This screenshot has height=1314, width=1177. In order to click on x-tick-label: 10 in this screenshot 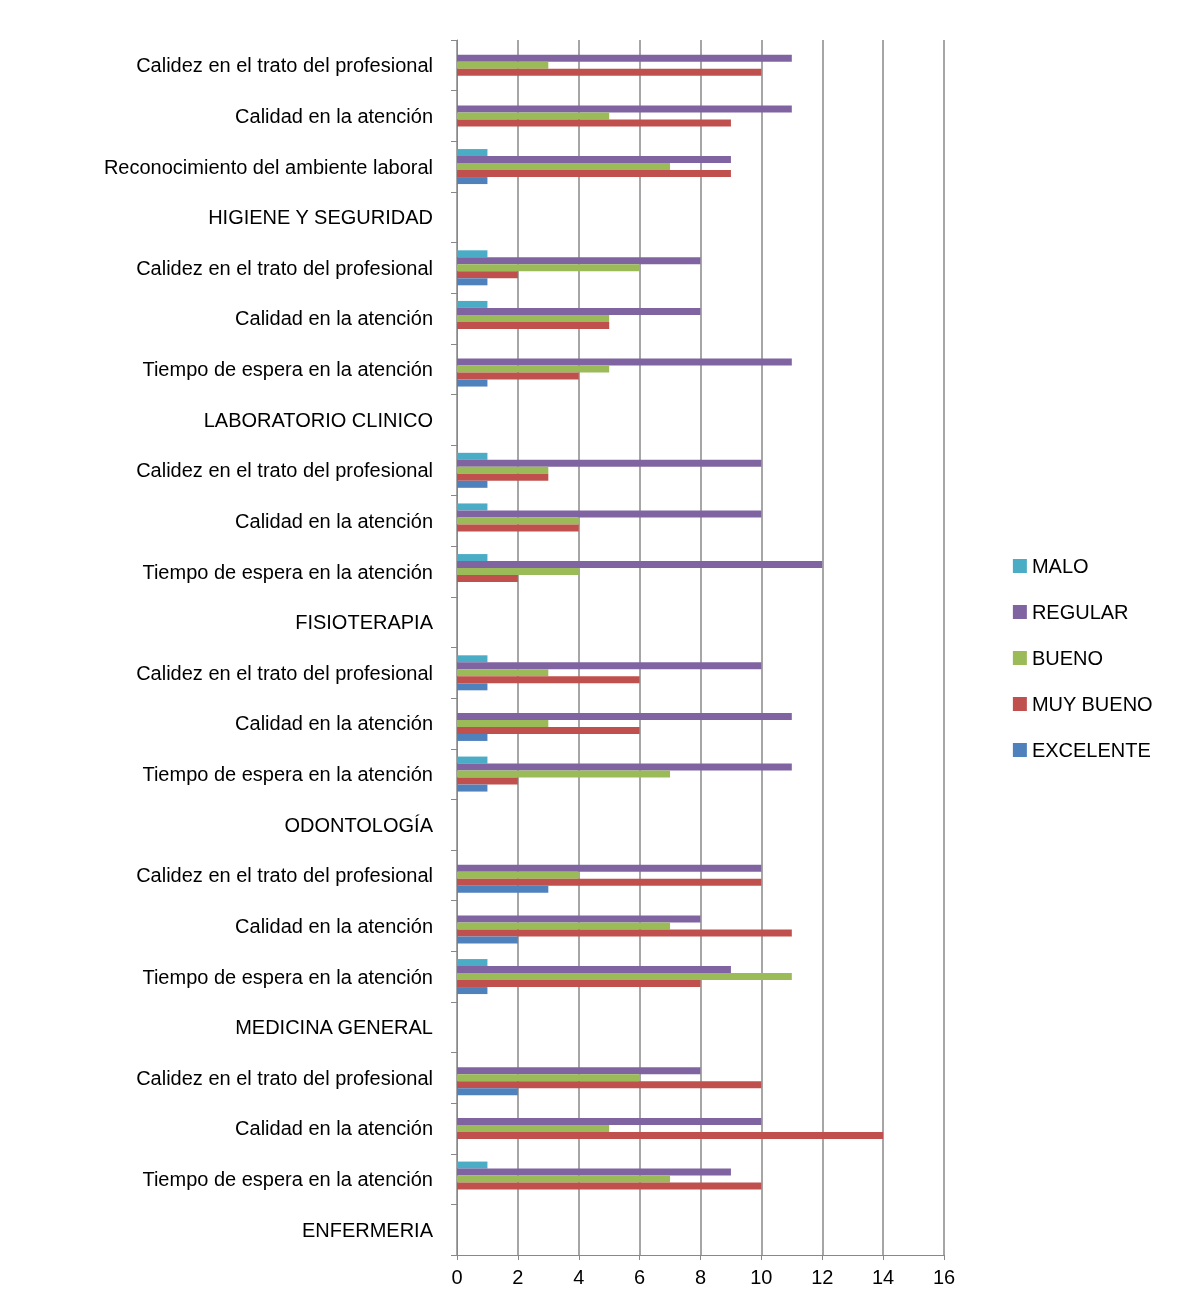, I will do `click(761, 1277)`.